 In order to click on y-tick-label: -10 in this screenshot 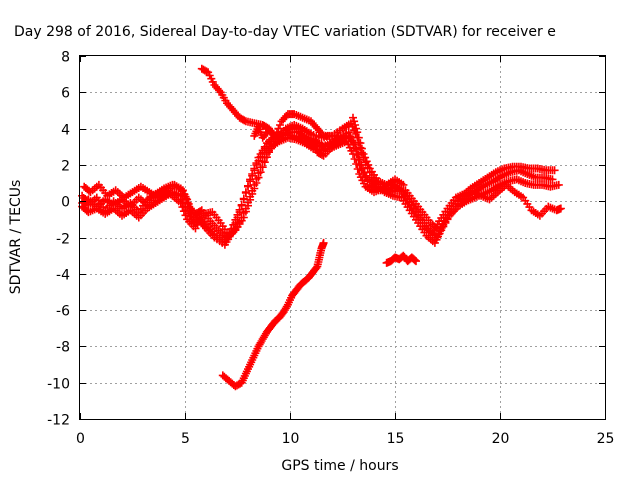, I will do `click(58, 385)`.